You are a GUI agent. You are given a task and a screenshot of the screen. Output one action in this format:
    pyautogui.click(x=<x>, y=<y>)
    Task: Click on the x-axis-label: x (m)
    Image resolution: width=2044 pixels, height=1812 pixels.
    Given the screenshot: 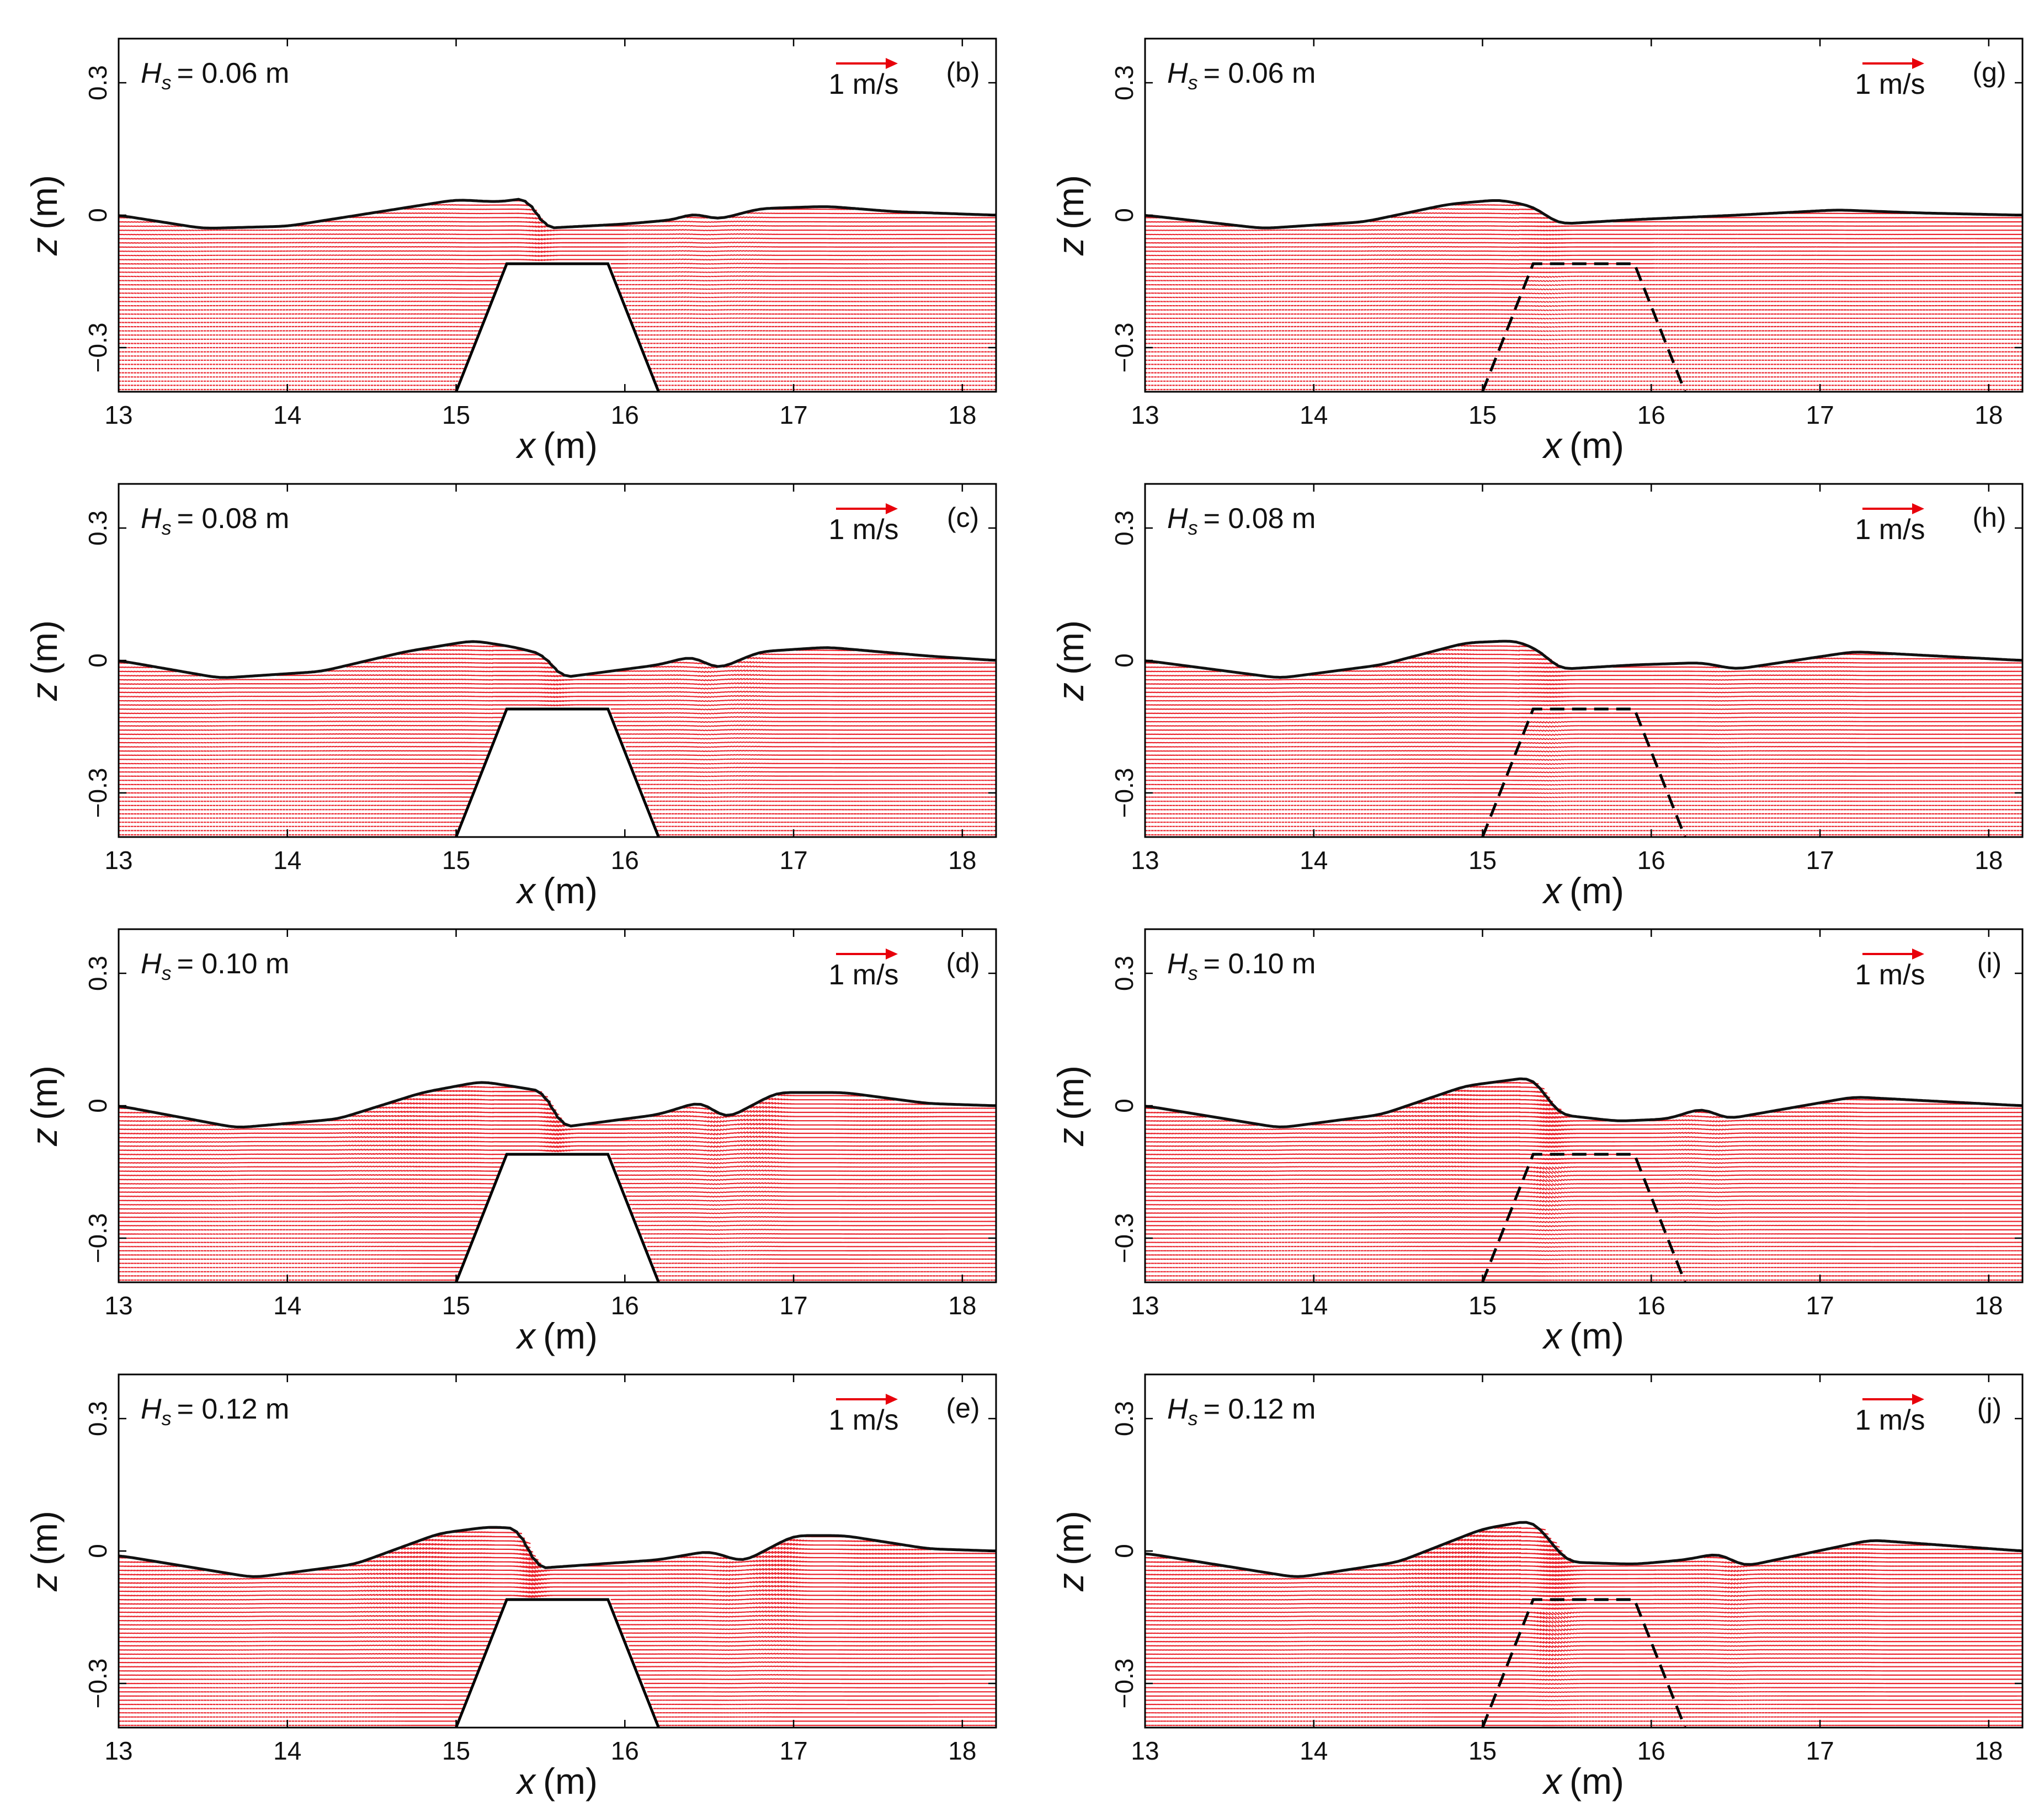 What is the action you would take?
    pyautogui.click(x=1583, y=1781)
    